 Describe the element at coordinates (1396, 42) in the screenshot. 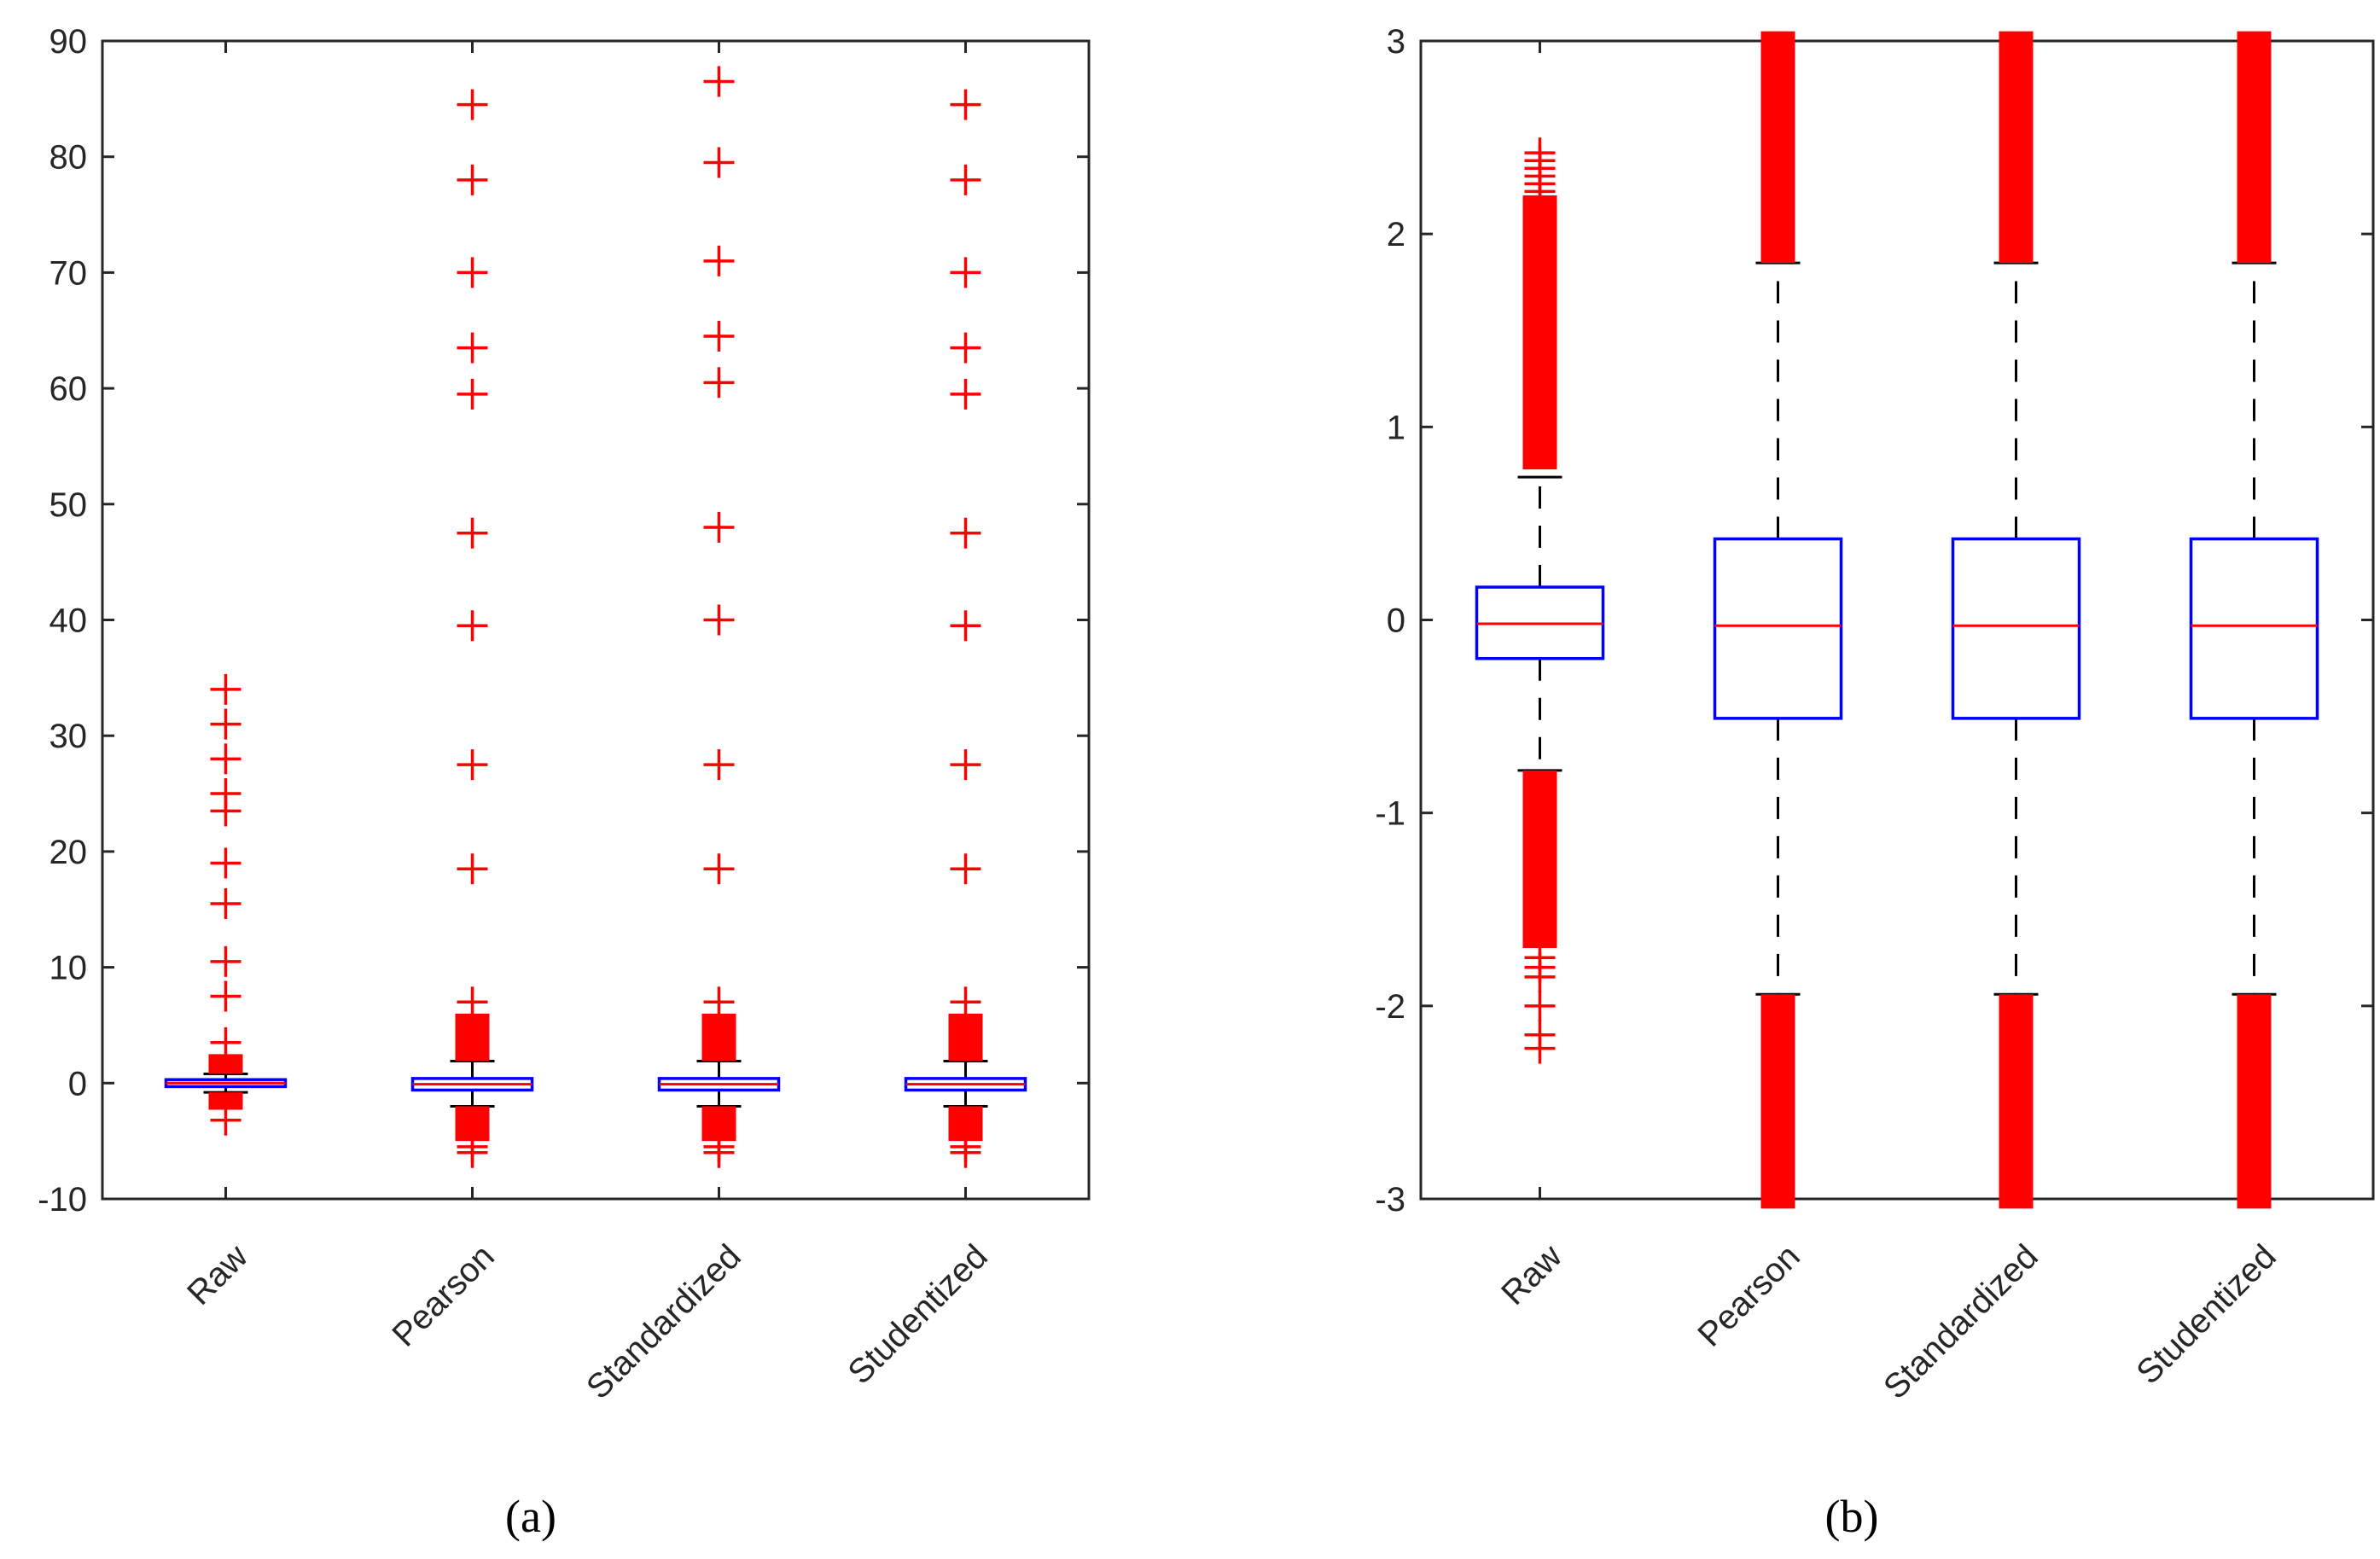

I see `y-tick-label: 3` at that location.